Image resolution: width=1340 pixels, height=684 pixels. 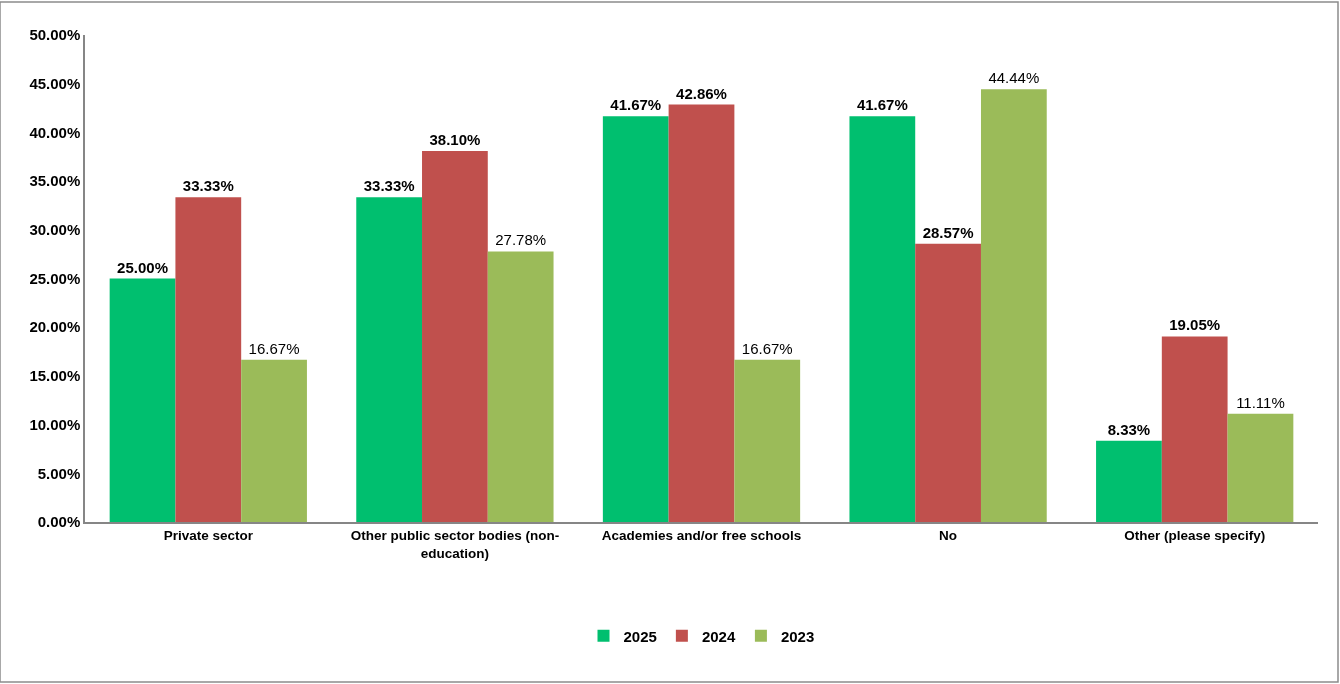 What do you see at coordinates (1260, 402) in the screenshot?
I see `data-label: 11.11%` at bounding box center [1260, 402].